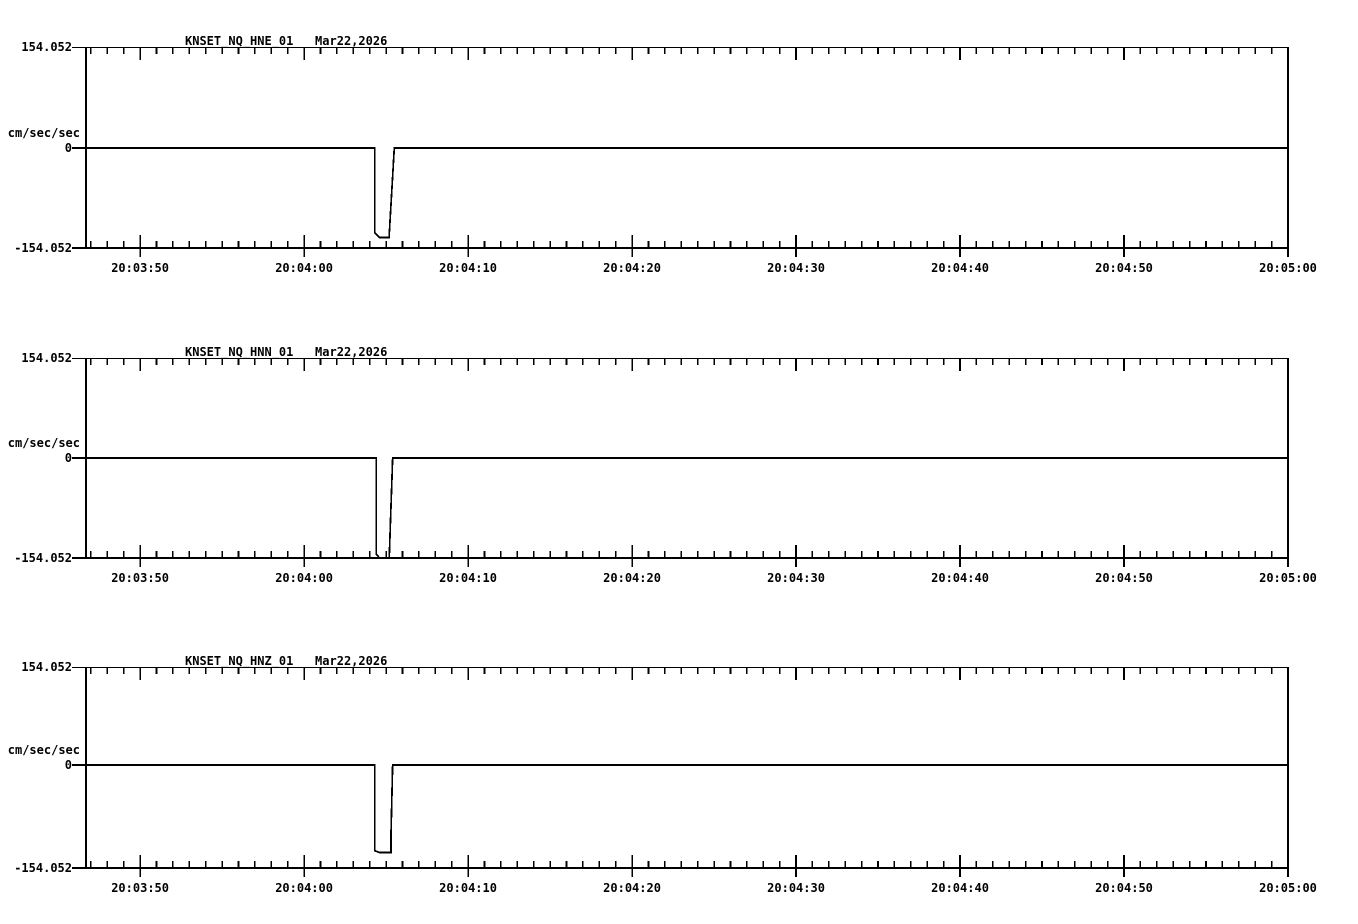  I want to click on plot-title: KNSET_NQ_HNN_01 Mar22,2026, so click(286, 352).